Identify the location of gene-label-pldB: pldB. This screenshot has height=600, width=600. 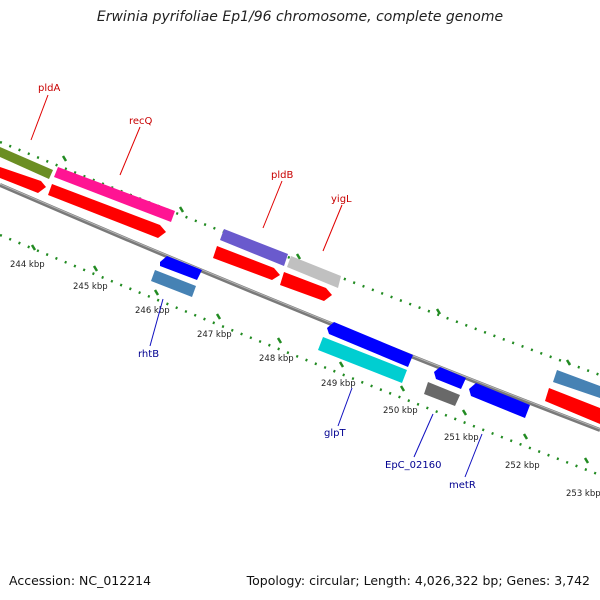
(282, 175).